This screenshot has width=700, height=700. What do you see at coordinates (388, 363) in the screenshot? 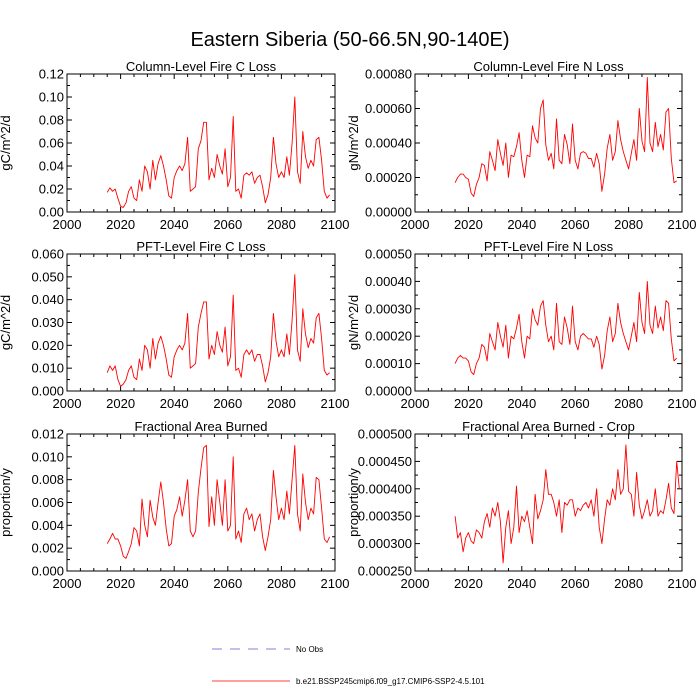
I see `y-tick-label: 0.00010` at bounding box center [388, 363].